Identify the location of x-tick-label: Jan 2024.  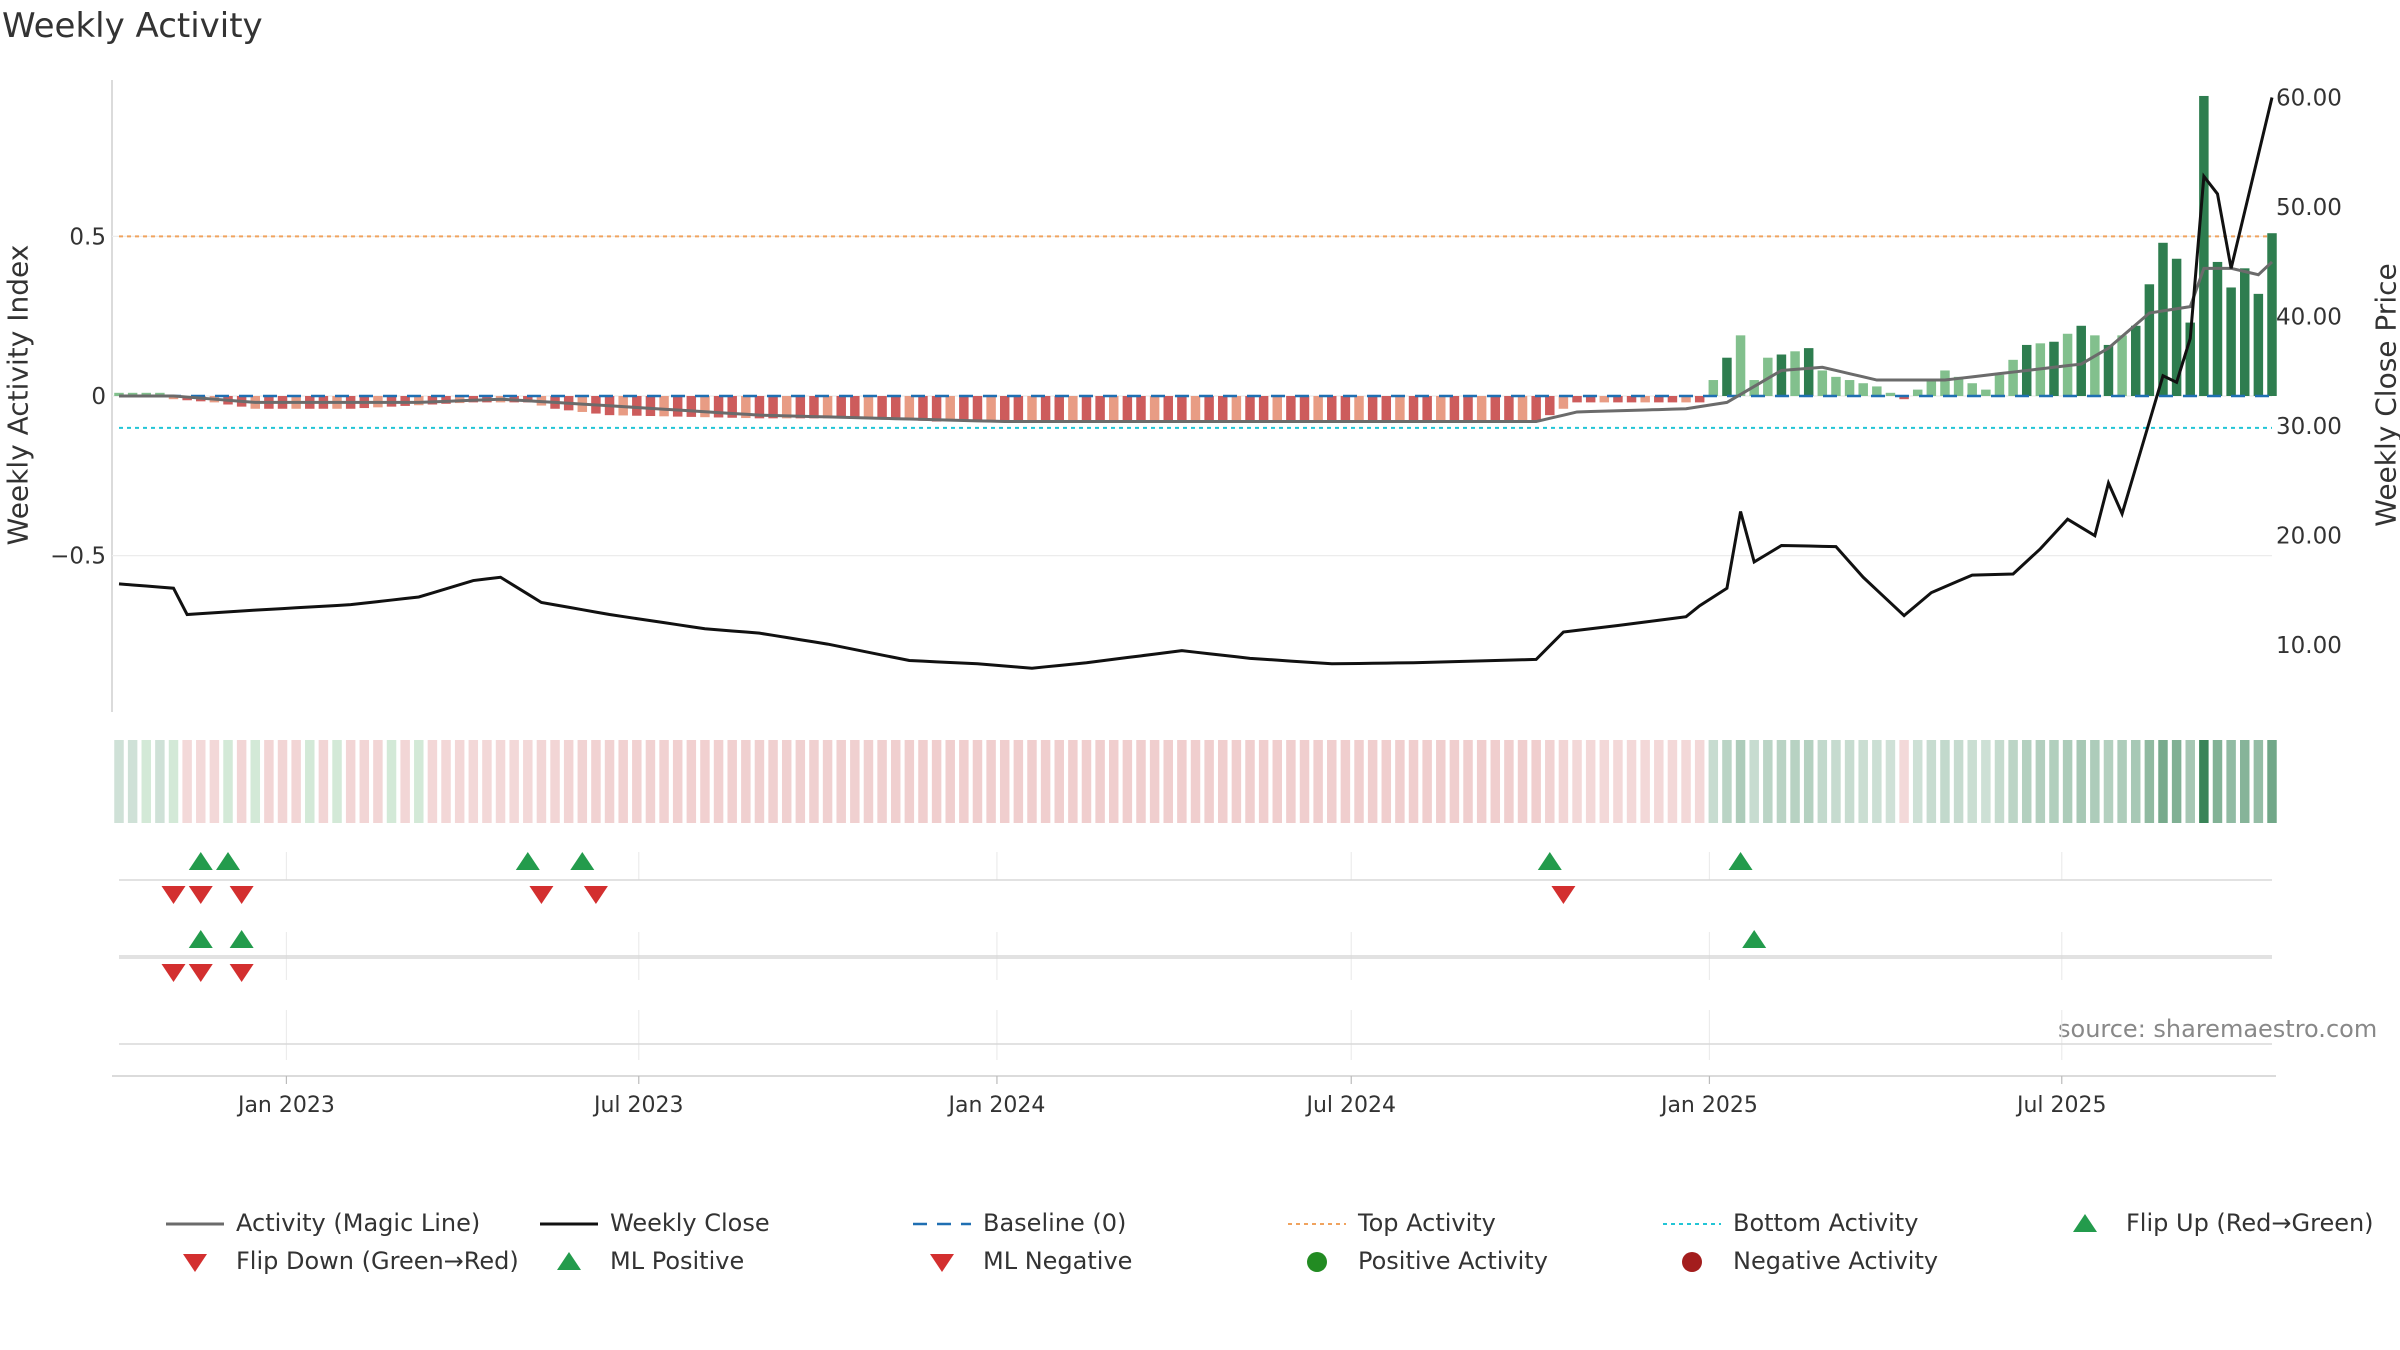
(995, 1105).